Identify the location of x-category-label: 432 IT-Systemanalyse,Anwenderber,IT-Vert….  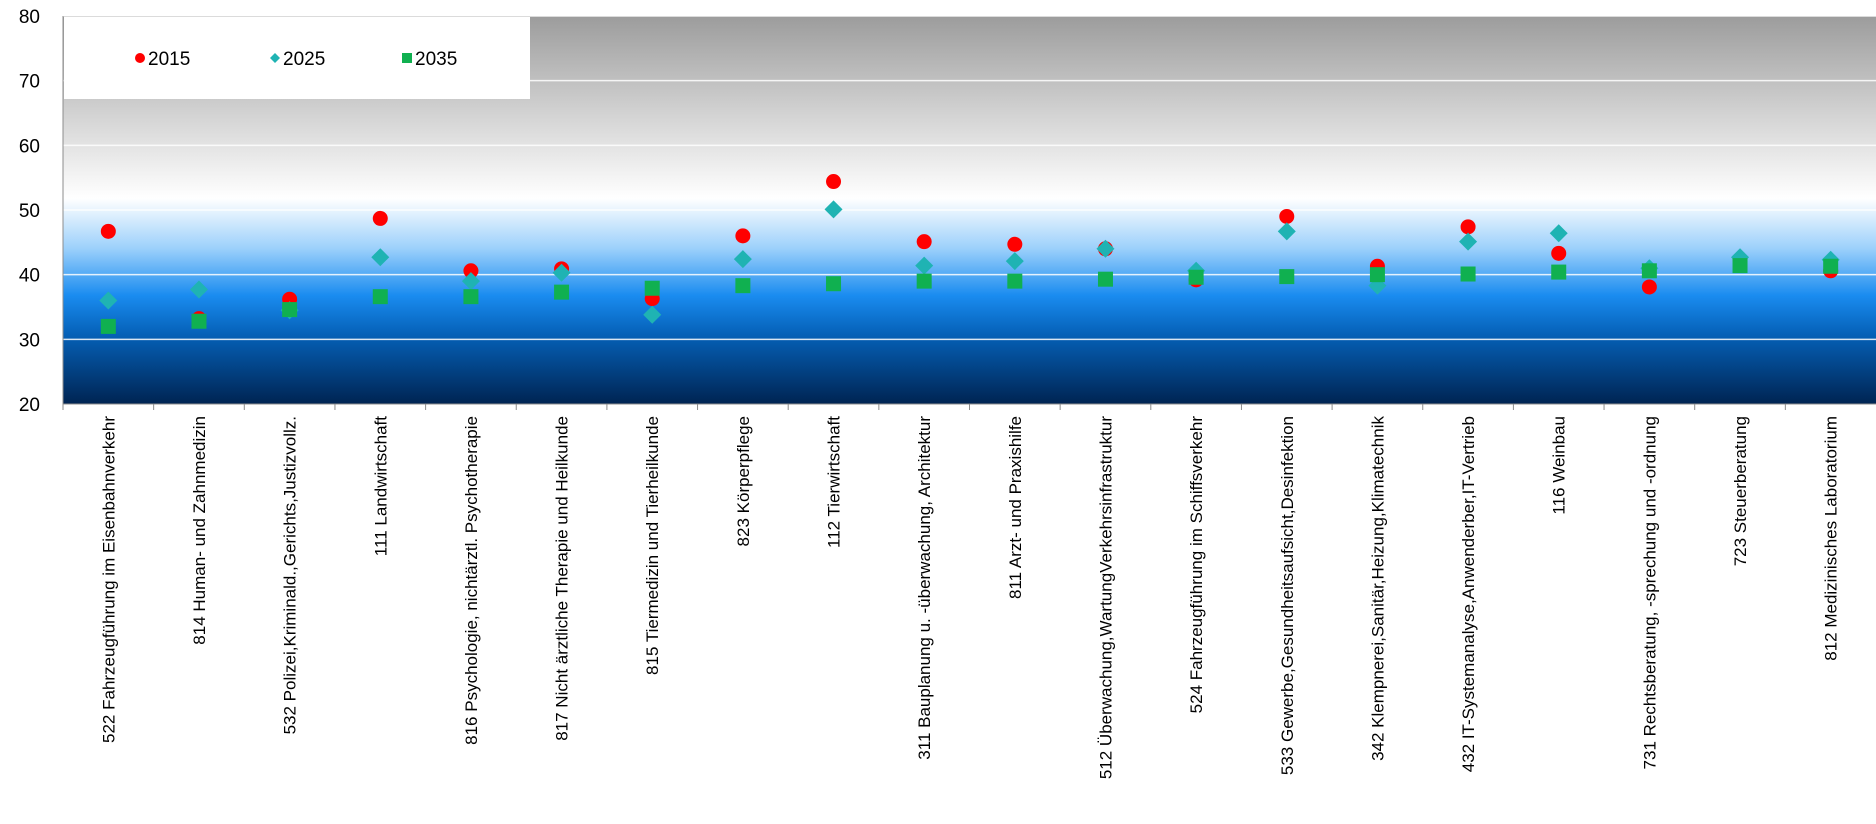
(1468, 594).